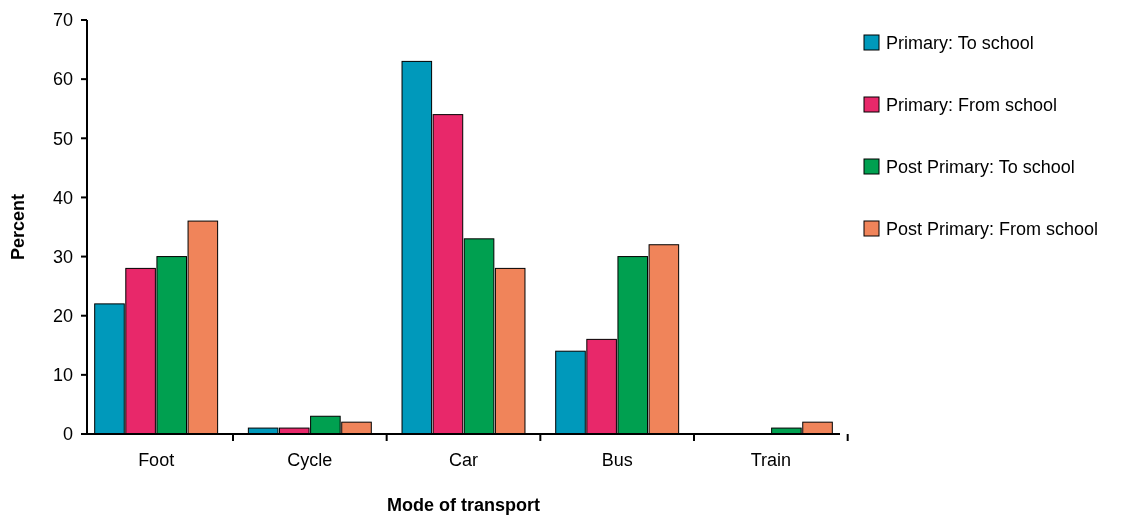 This screenshot has width=1123, height=515. I want to click on y-axis-title: Percent, so click(18, 227).